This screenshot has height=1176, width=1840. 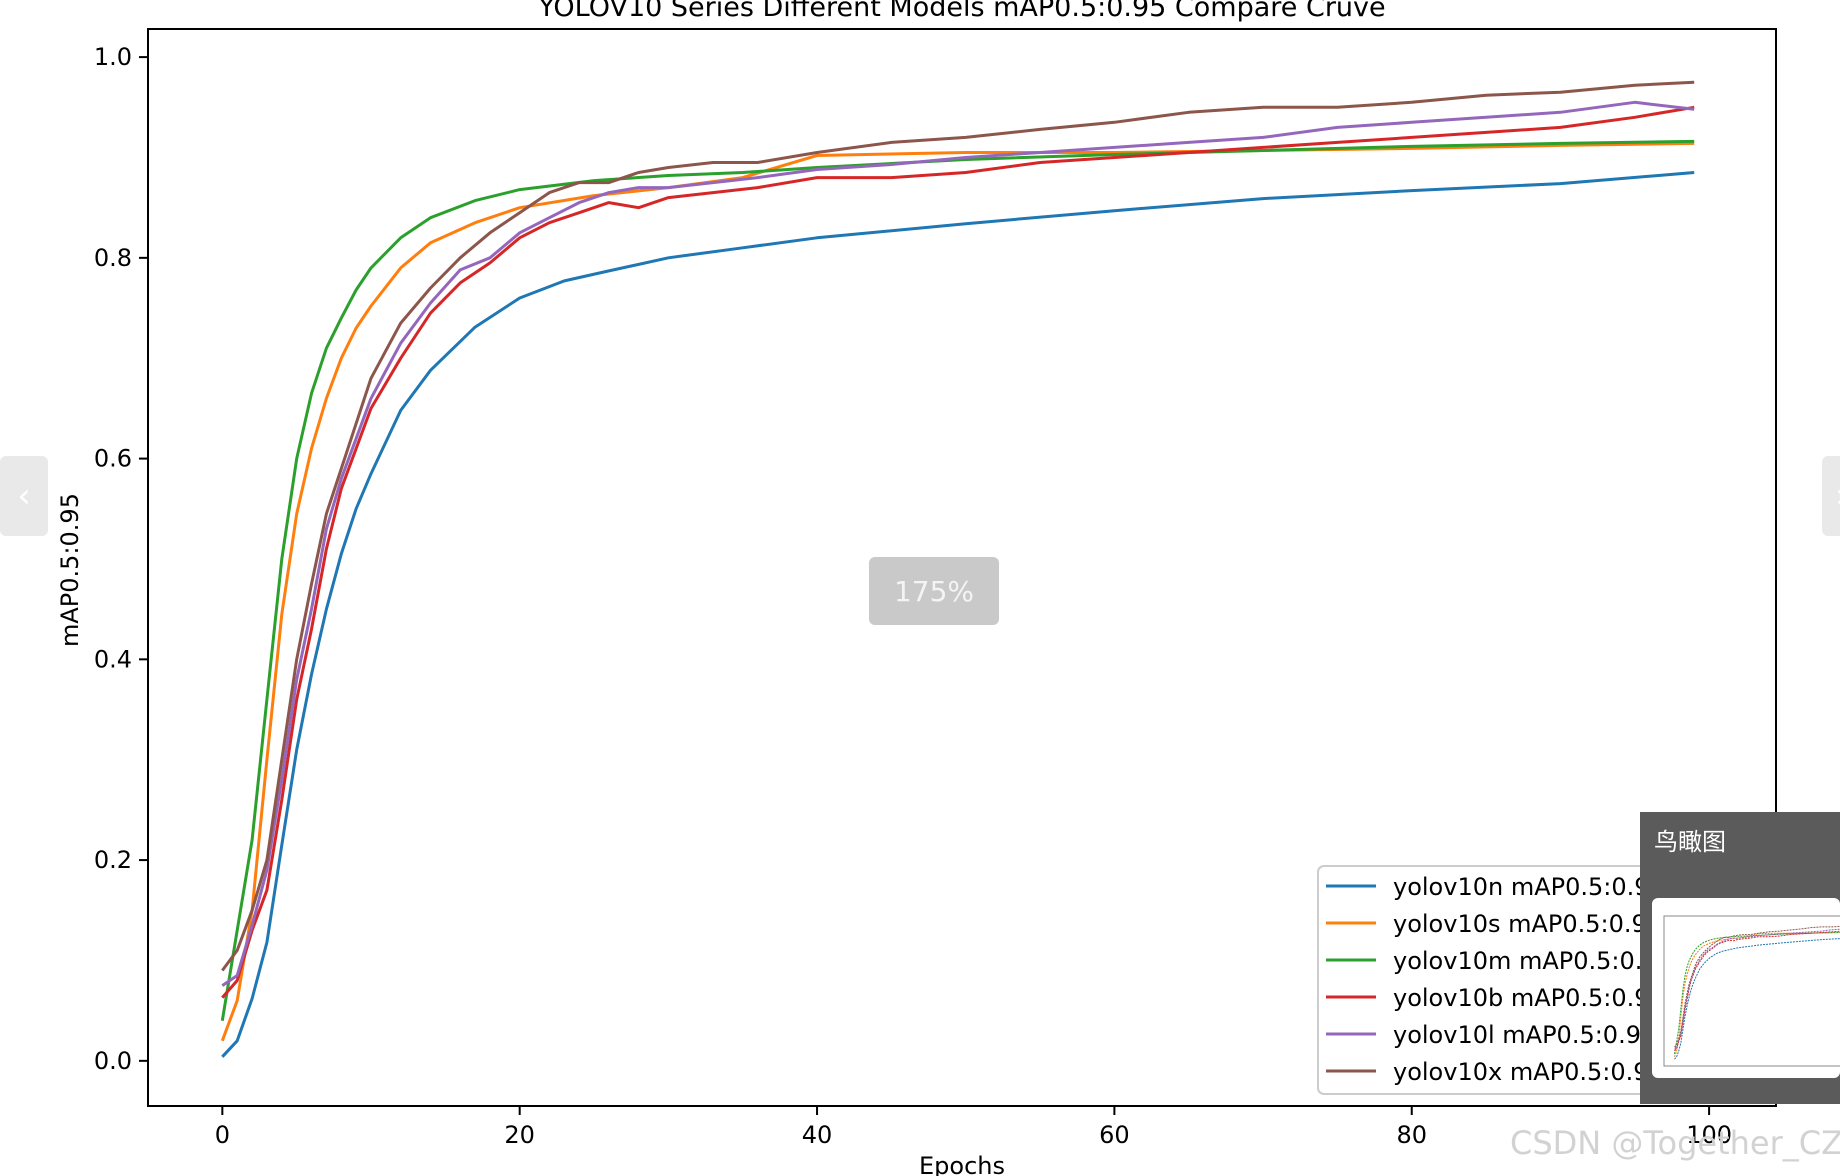 What do you see at coordinates (113, 459) in the screenshot?
I see `y-tick-label-3: 0.6` at bounding box center [113, 459].